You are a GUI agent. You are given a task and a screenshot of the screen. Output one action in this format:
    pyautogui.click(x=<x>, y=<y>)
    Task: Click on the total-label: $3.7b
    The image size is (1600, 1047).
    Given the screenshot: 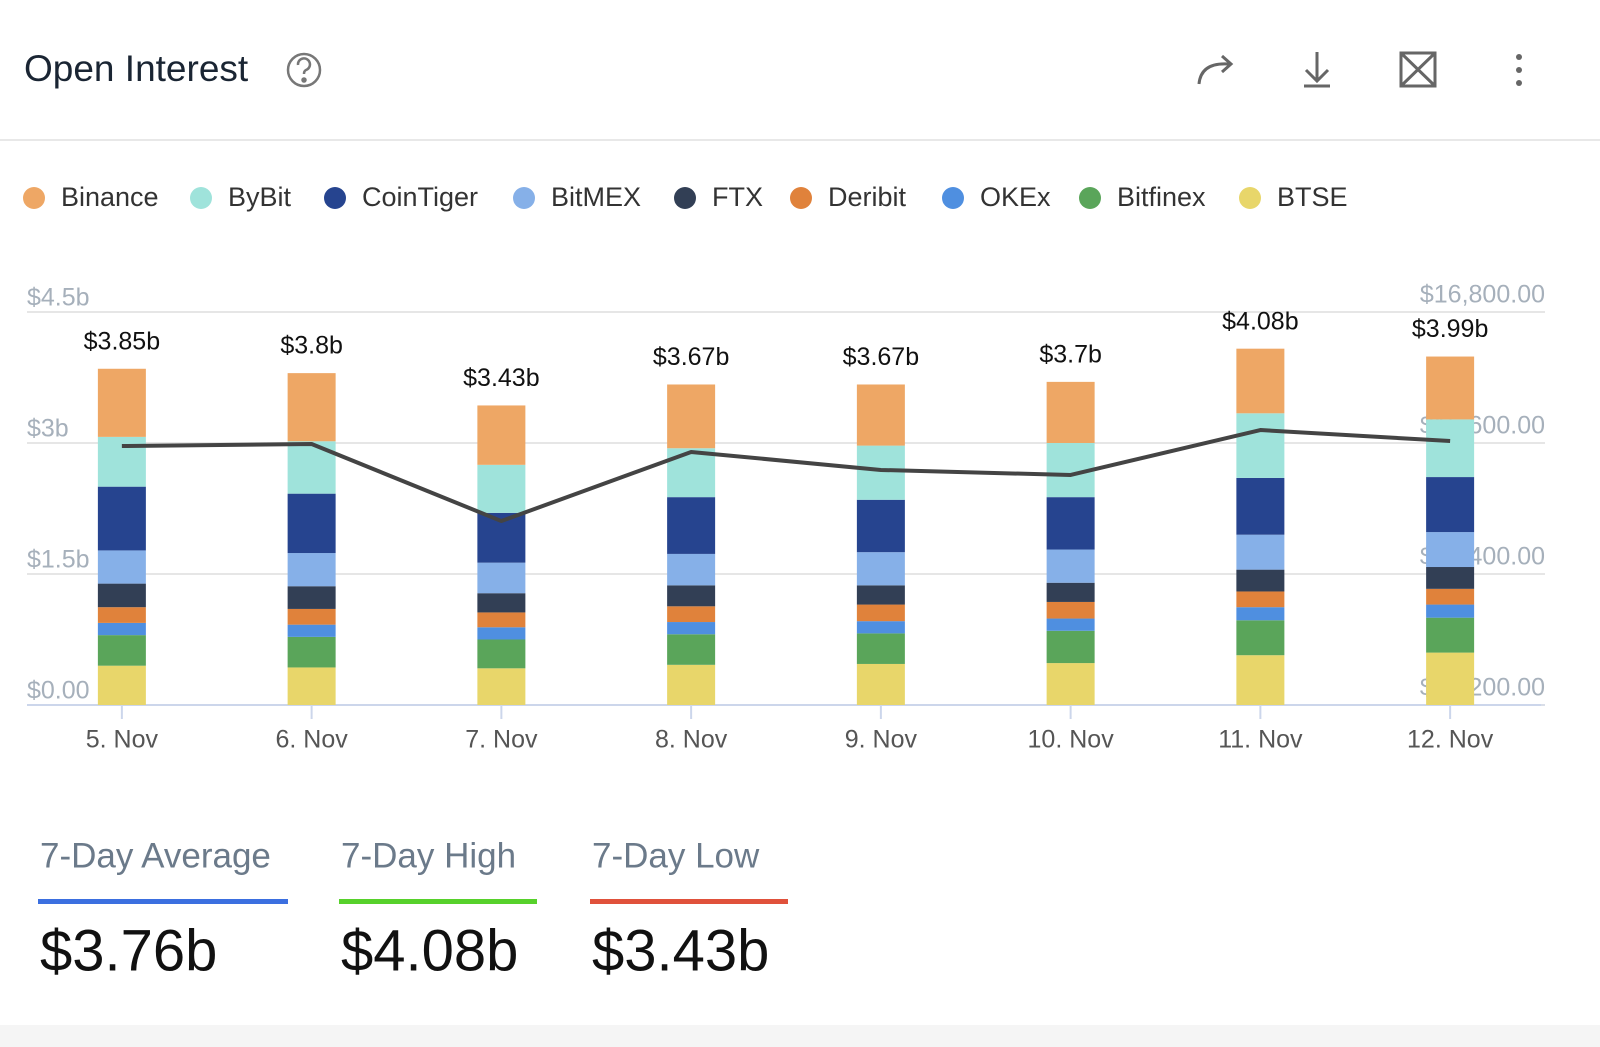 What is the action you would take?
    pyautogui.click(x=1070, y=354)
    